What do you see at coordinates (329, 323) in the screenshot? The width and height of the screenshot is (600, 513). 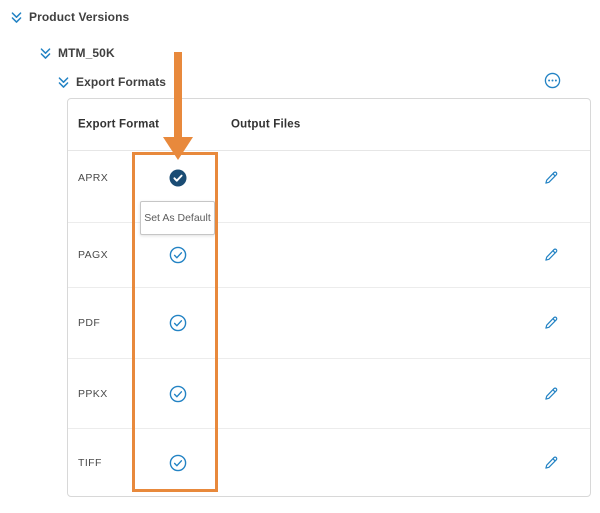 I see `table-row-pdf: PDF` at bounding box center [329, 323].